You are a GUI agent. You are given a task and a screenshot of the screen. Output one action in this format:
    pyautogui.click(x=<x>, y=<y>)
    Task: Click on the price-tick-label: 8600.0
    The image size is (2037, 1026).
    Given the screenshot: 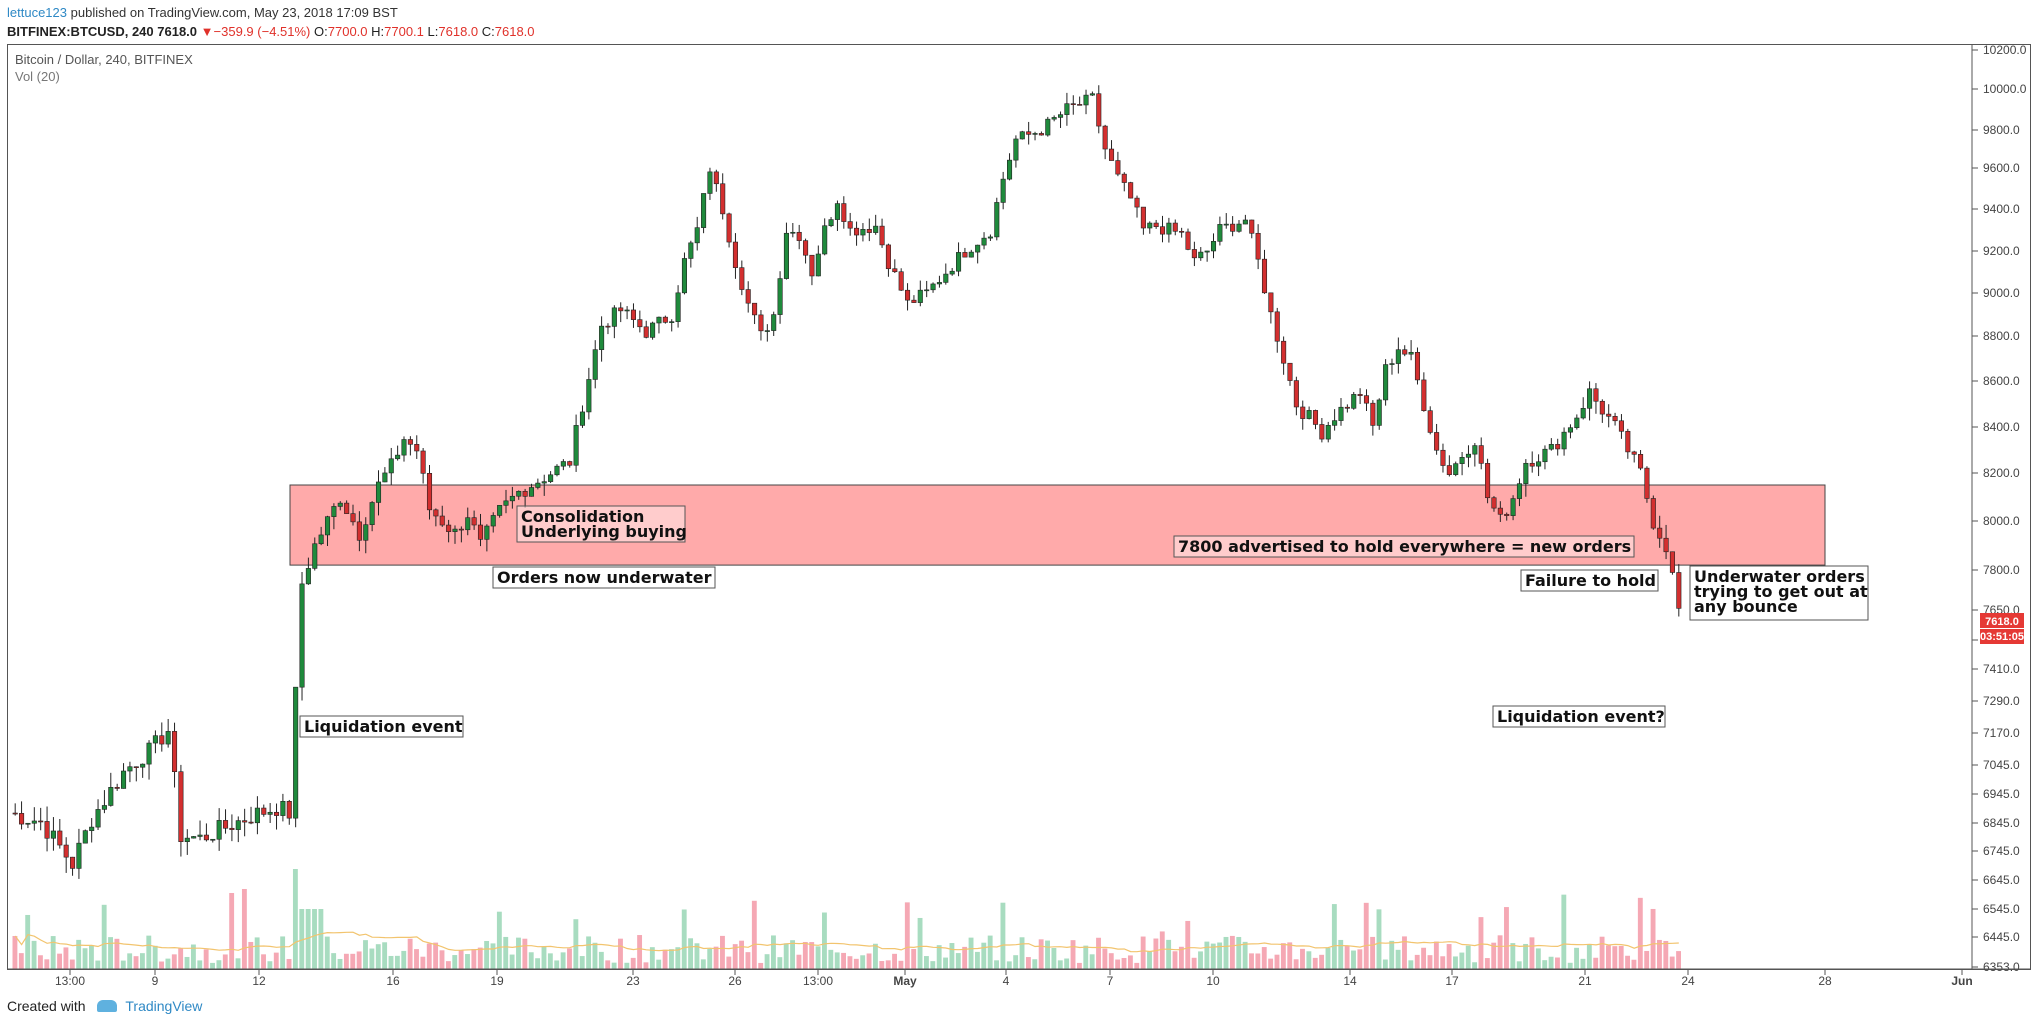 What is the action you would take?
    pyautogui.click(x=2001, y=381)
    